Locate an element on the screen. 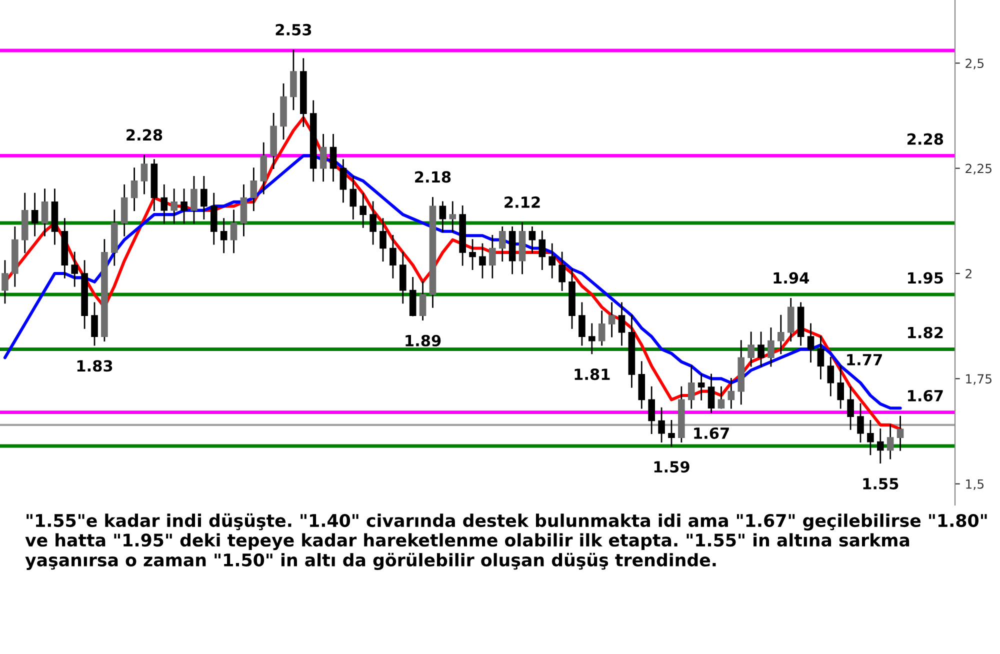 The image size is (1000, 654). annotation: 2.12 is located at coordinates (522, 202).